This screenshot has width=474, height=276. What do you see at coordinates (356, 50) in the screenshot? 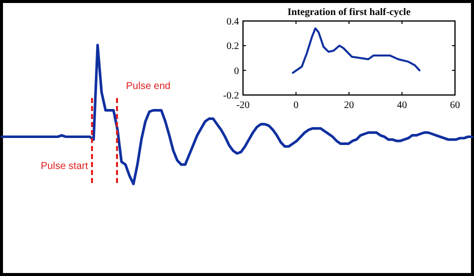
I see `line-series` at bounding box center [356, 50].